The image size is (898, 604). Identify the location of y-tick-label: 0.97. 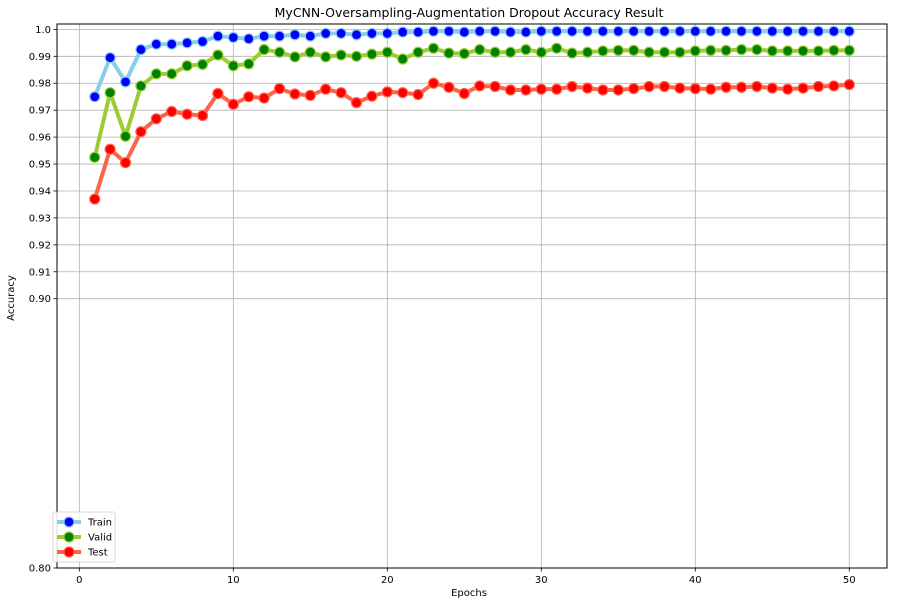
(40, 111).